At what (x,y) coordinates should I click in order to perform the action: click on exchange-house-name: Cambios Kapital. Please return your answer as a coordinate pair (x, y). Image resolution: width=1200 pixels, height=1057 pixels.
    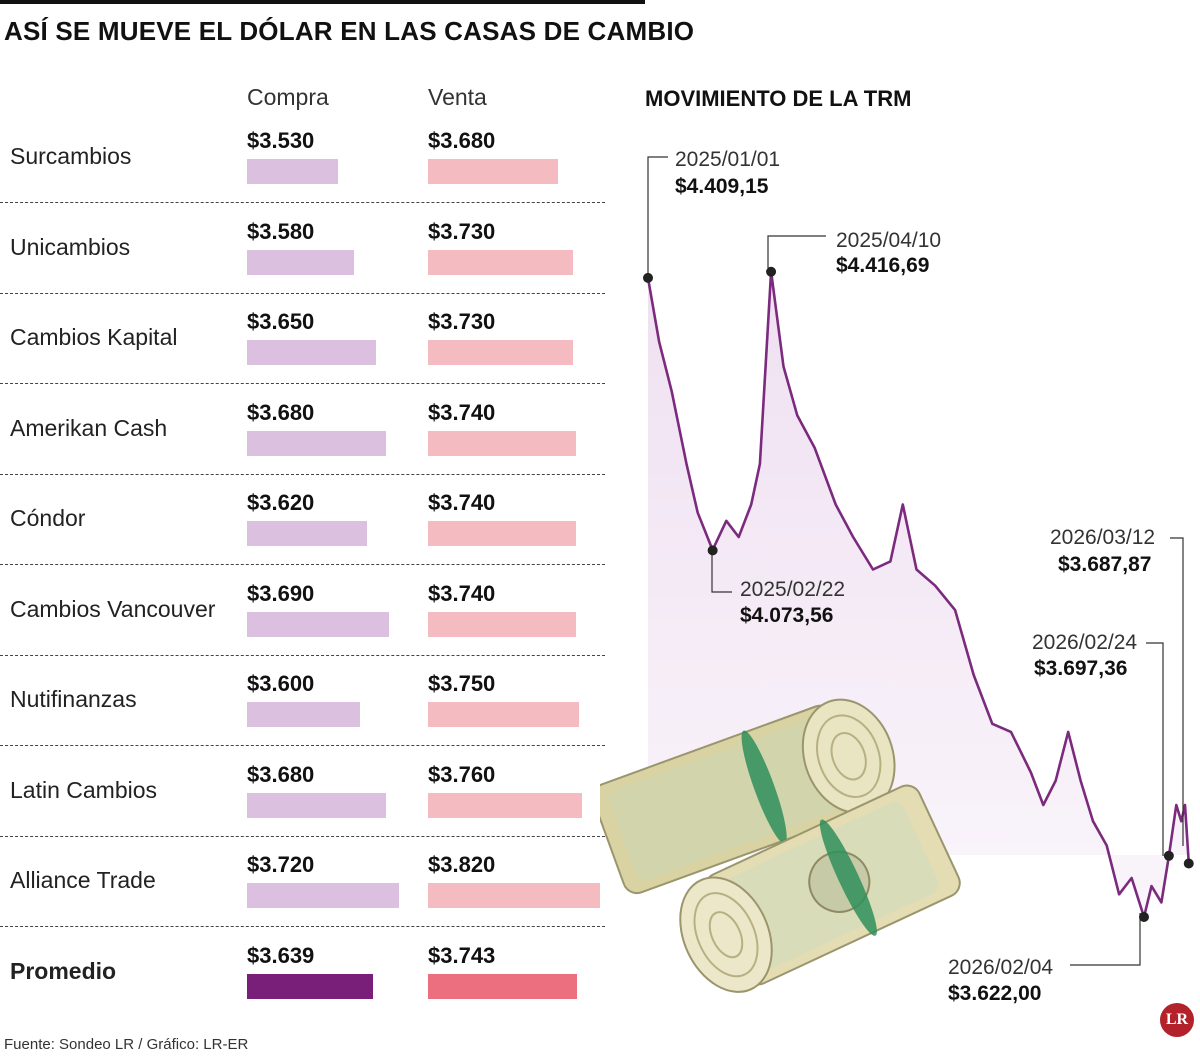
    Looking at the image, I should click on (94, 337).